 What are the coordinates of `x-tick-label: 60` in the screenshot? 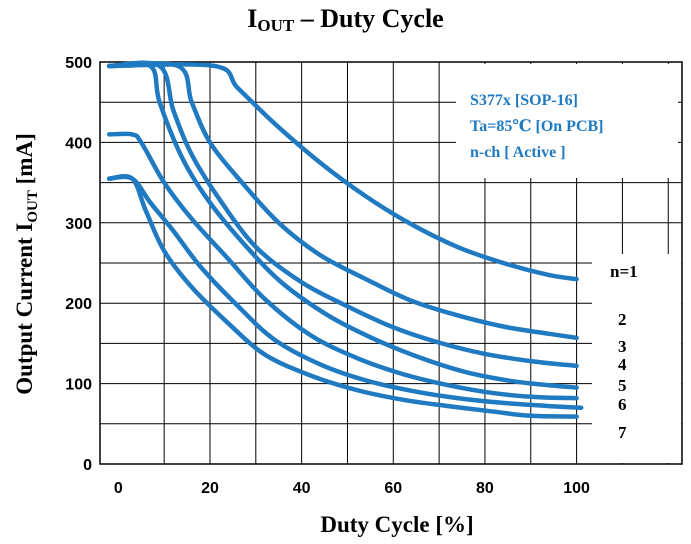 It's located at (393, 488).